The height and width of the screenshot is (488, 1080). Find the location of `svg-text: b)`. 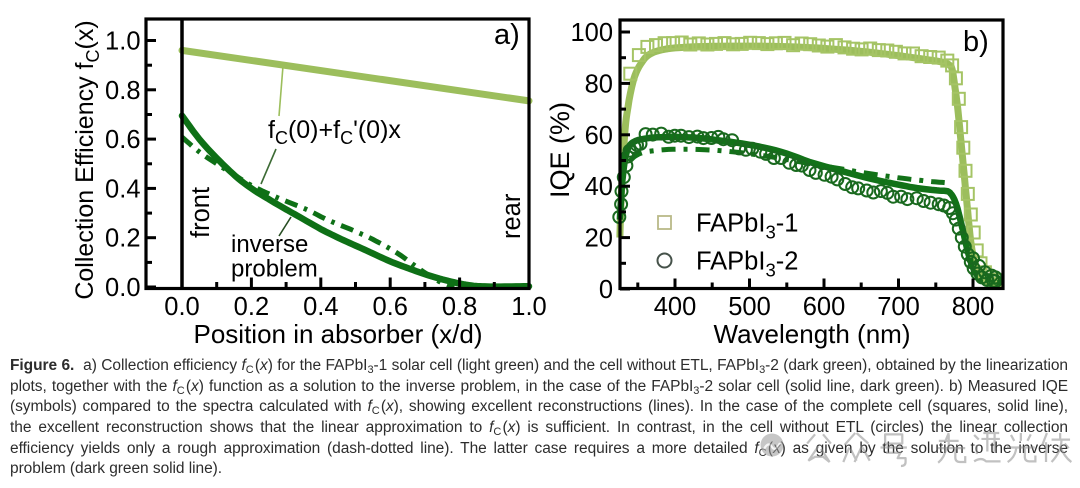

svg-text: b) is located at coordinates (976, 42).